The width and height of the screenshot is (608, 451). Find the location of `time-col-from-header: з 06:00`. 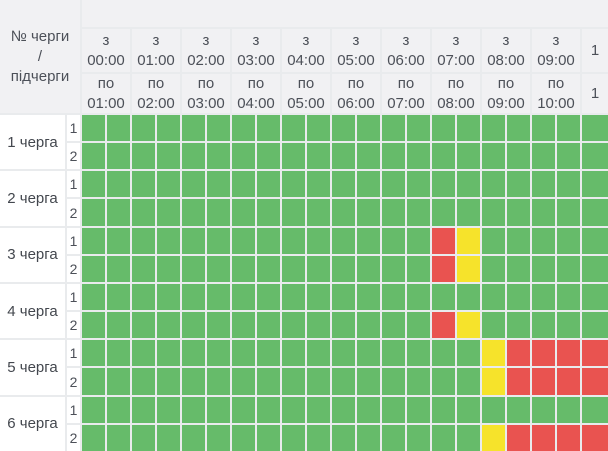

time-col-from-header: з 06:00 is located at coordinates (406, 50).